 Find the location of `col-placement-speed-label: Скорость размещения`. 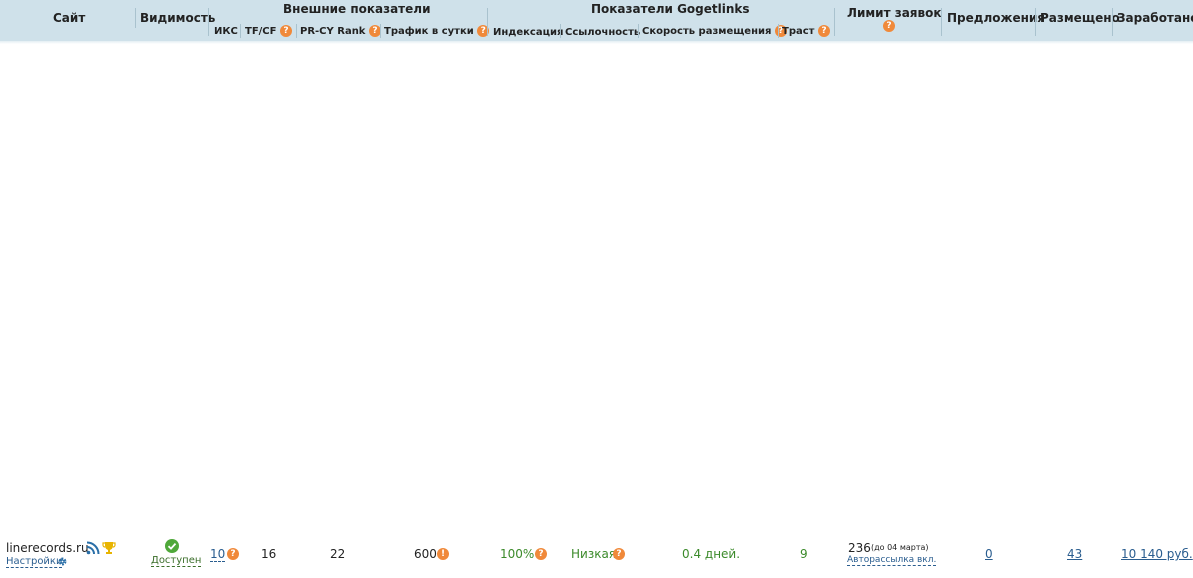

col-placement-speed-label: Скорость размещения is located at coordinates (707, 31).